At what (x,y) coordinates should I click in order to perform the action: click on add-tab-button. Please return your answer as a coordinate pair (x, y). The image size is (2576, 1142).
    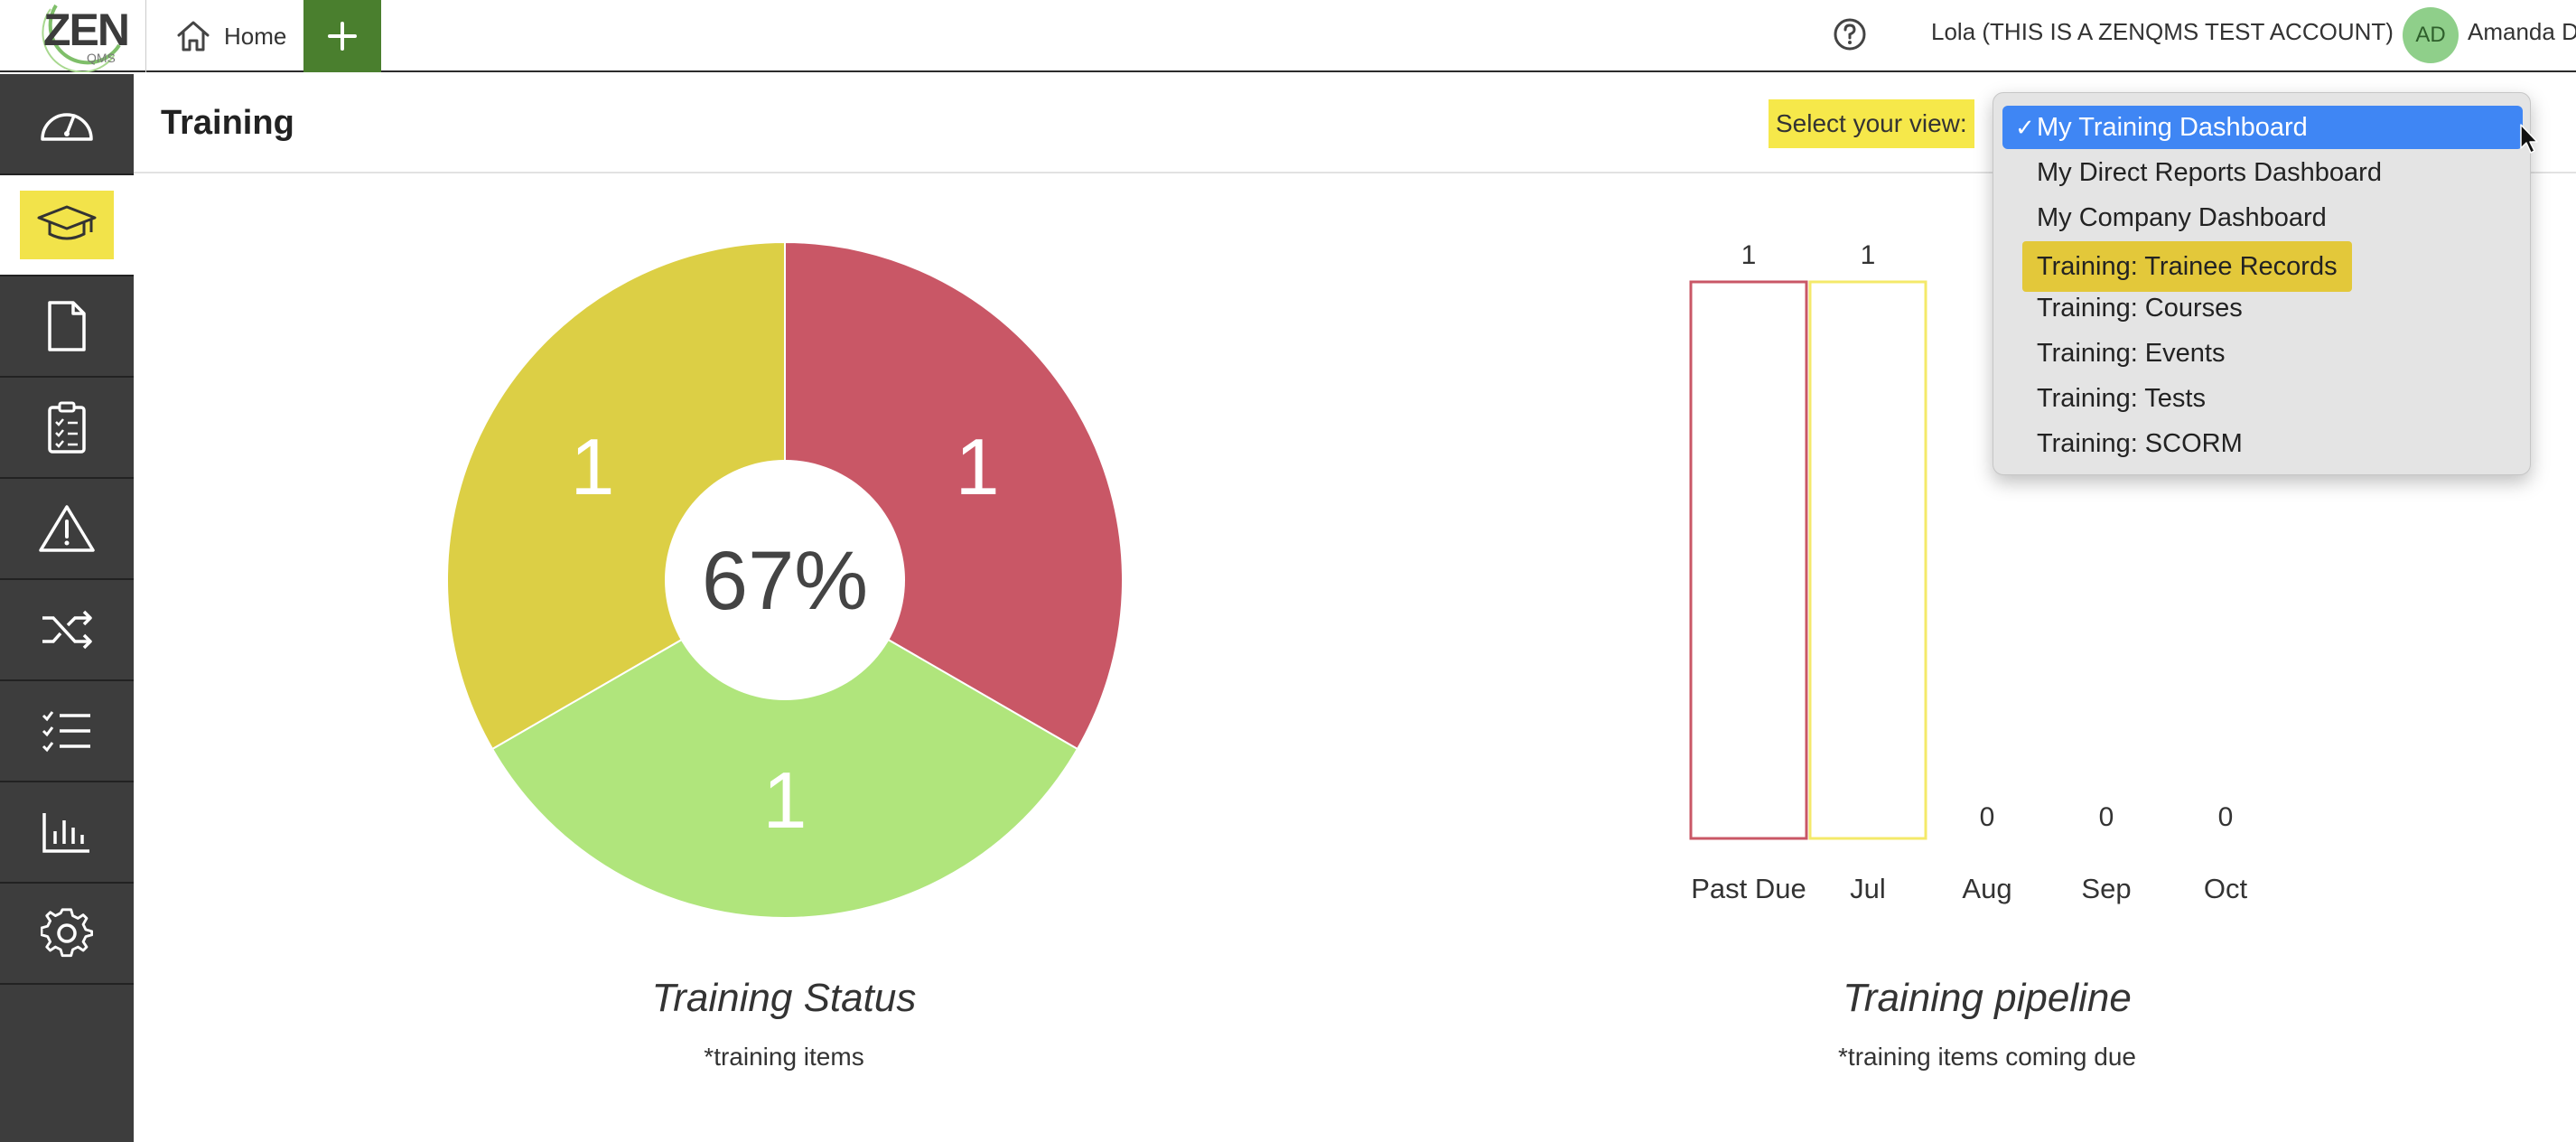
    Looking at the image, I should click on (342, 36).